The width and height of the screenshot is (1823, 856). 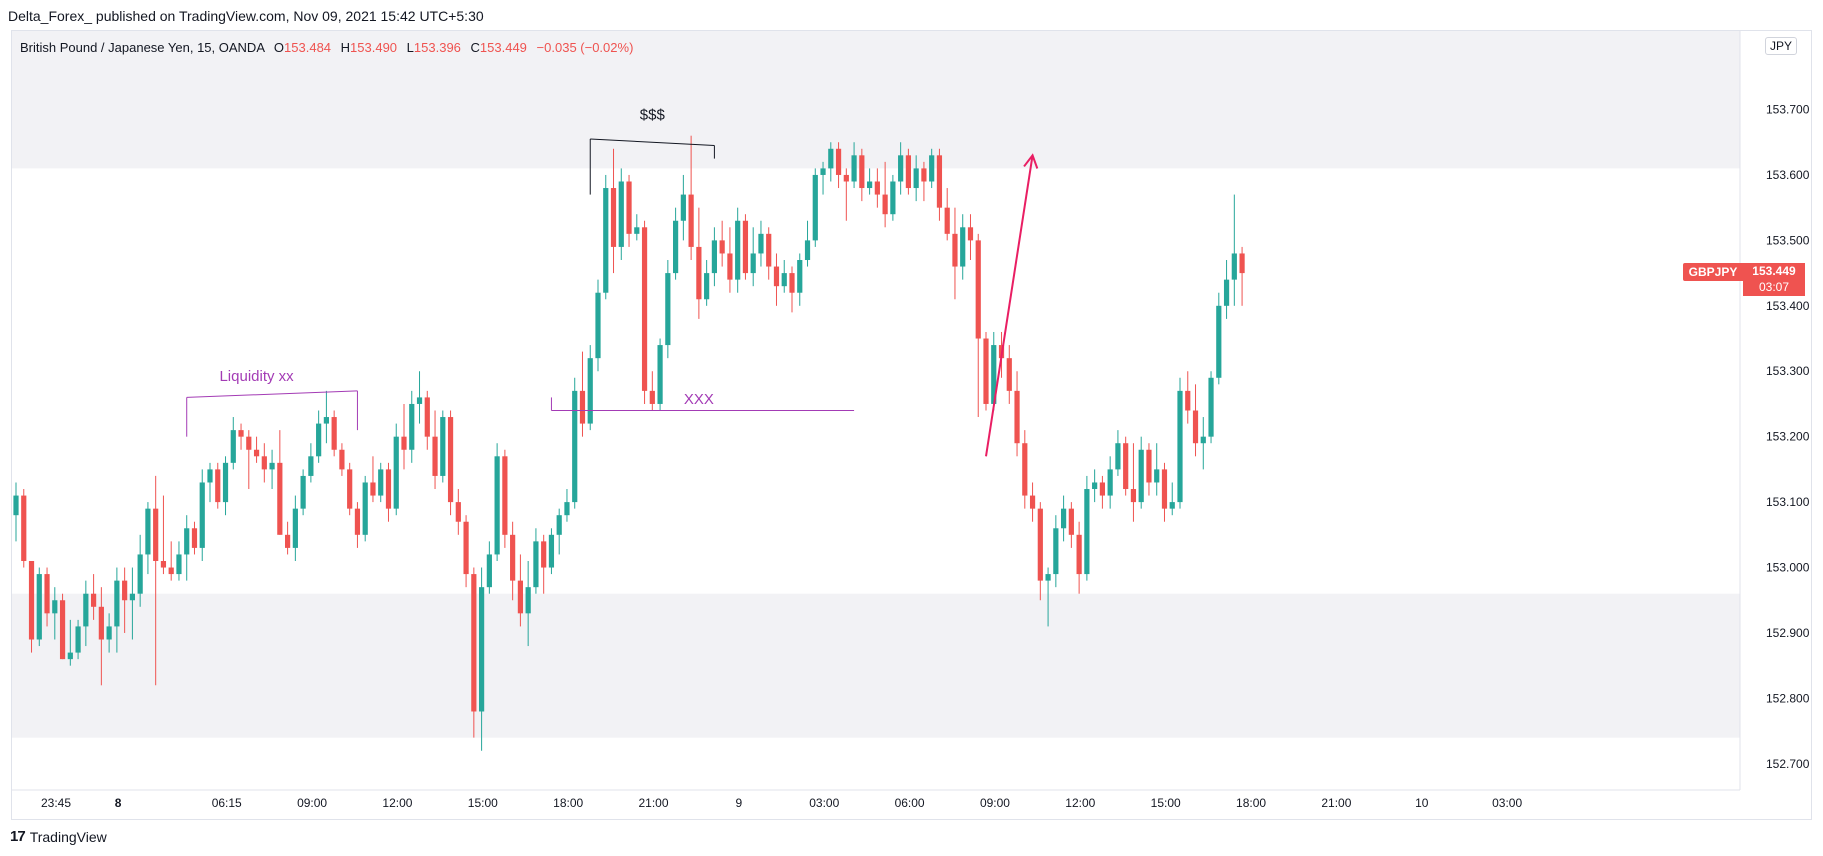 I want to click on price-tag-symbol: GBPJPY, so click(x=1713, y=272).